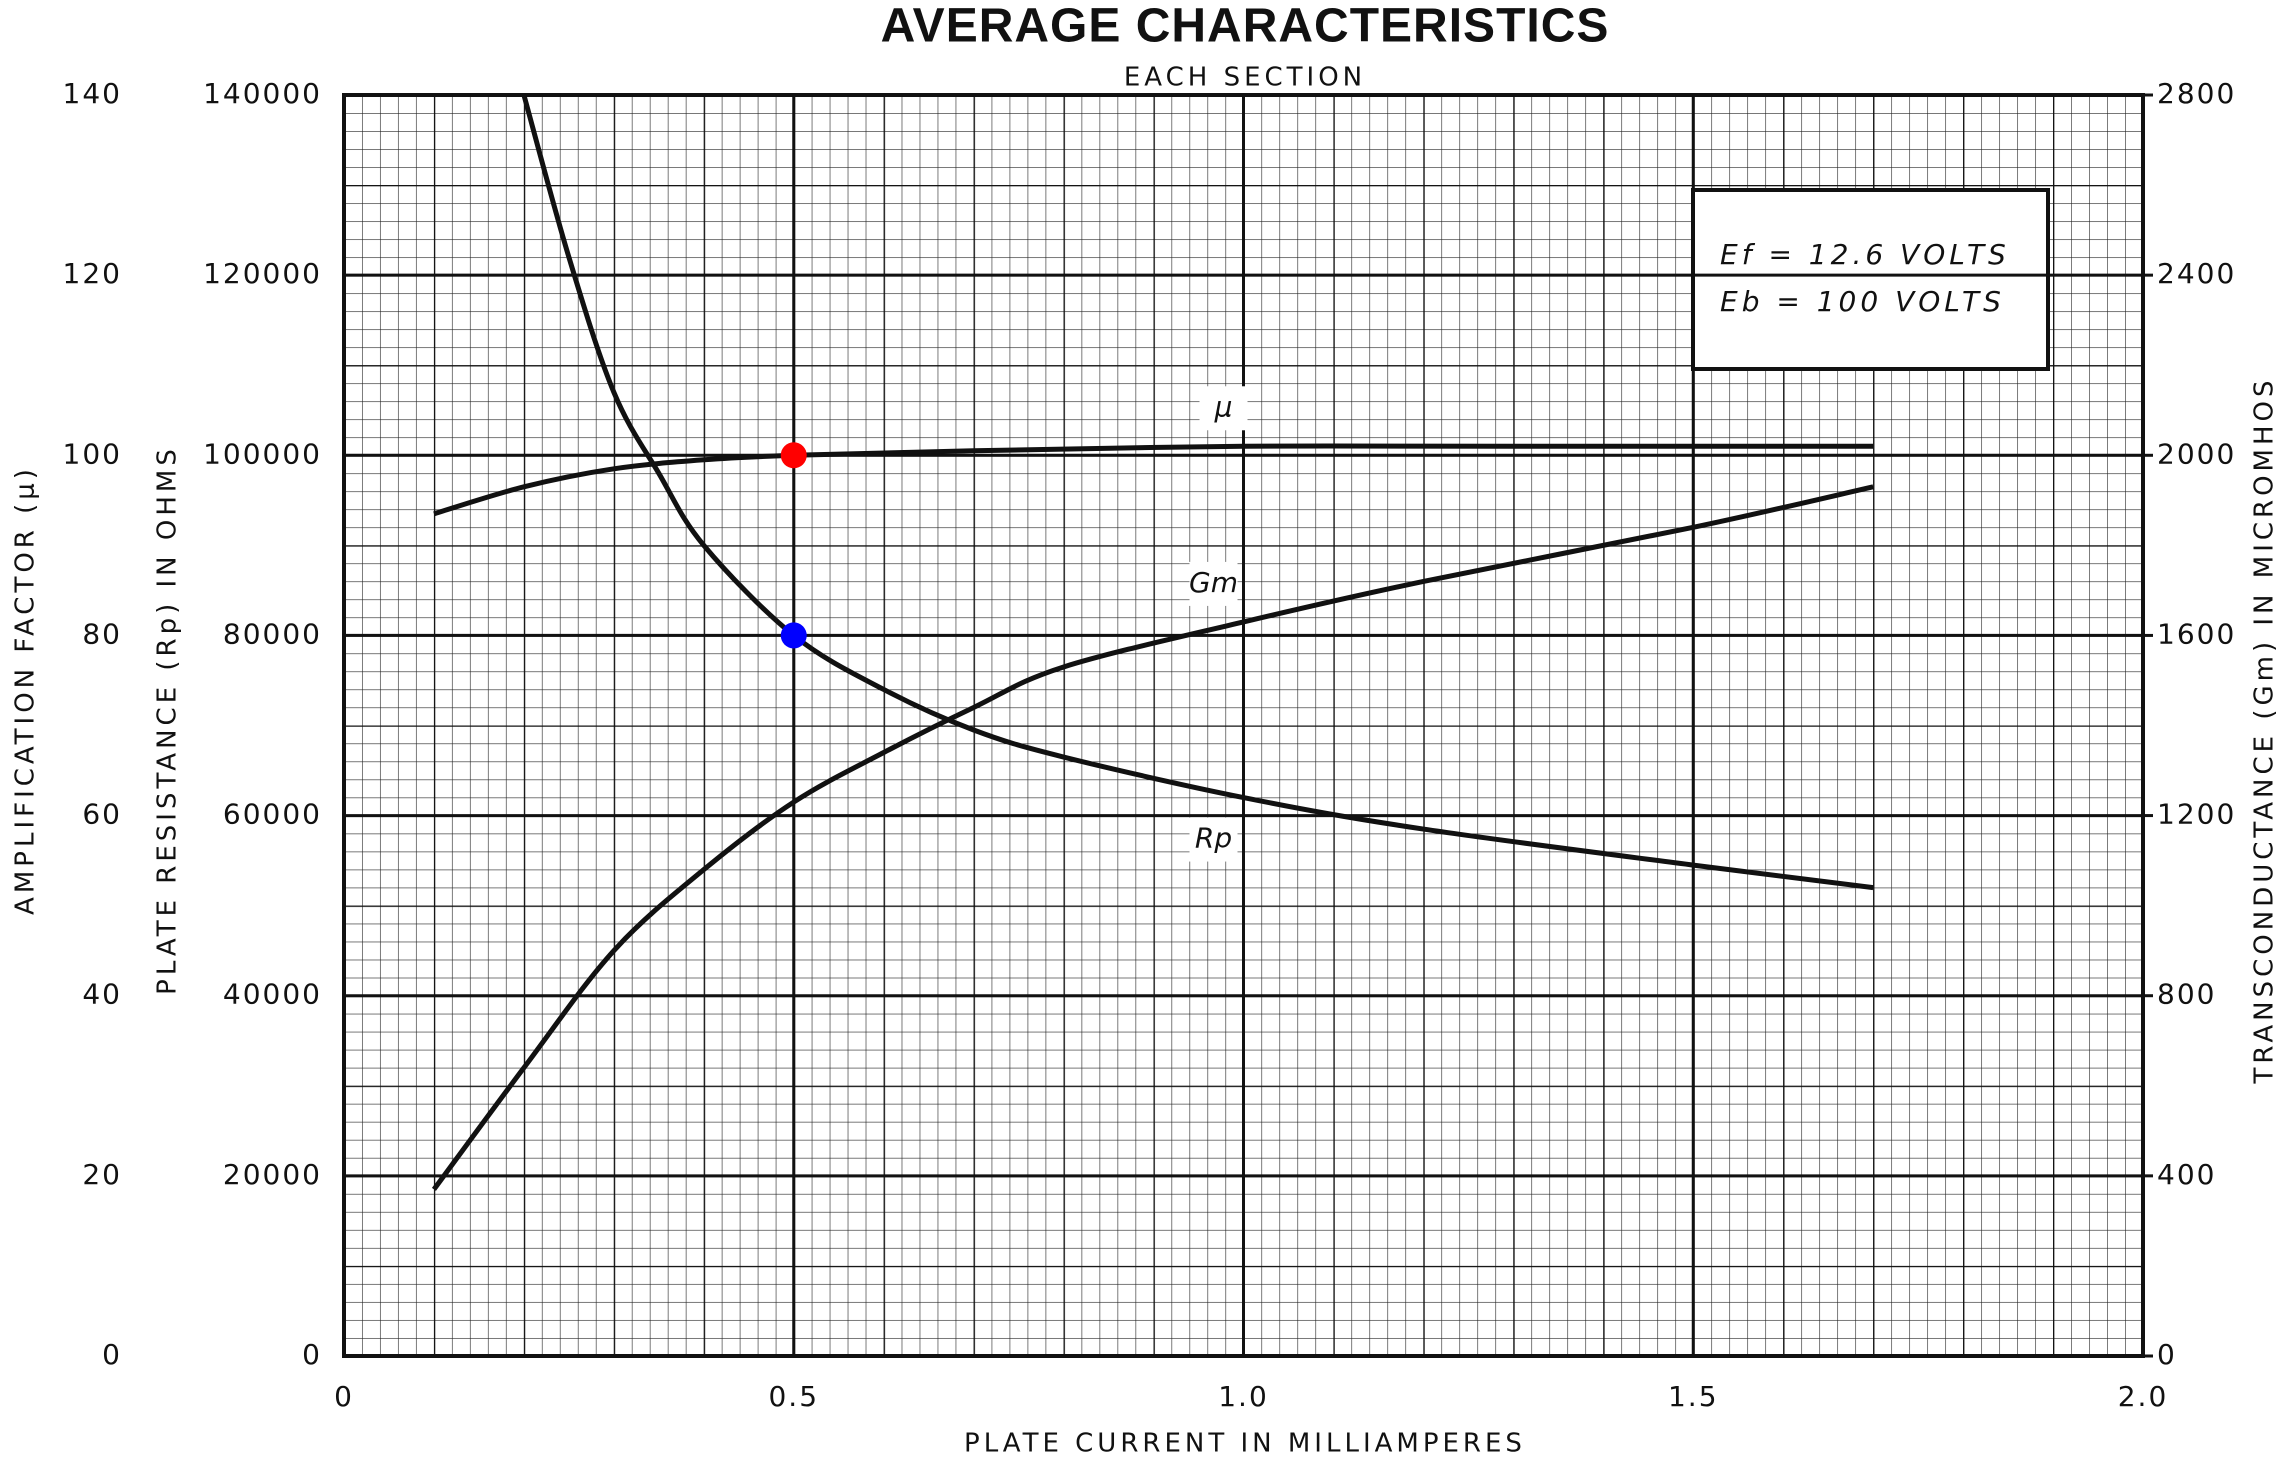 The height and width of the screenshot is (1464, 2294). What do you see at coordinates (1693, 1396) in the screenshot?
I see `x-tick-label: 1.5` at bounding box center [1693, 1396].